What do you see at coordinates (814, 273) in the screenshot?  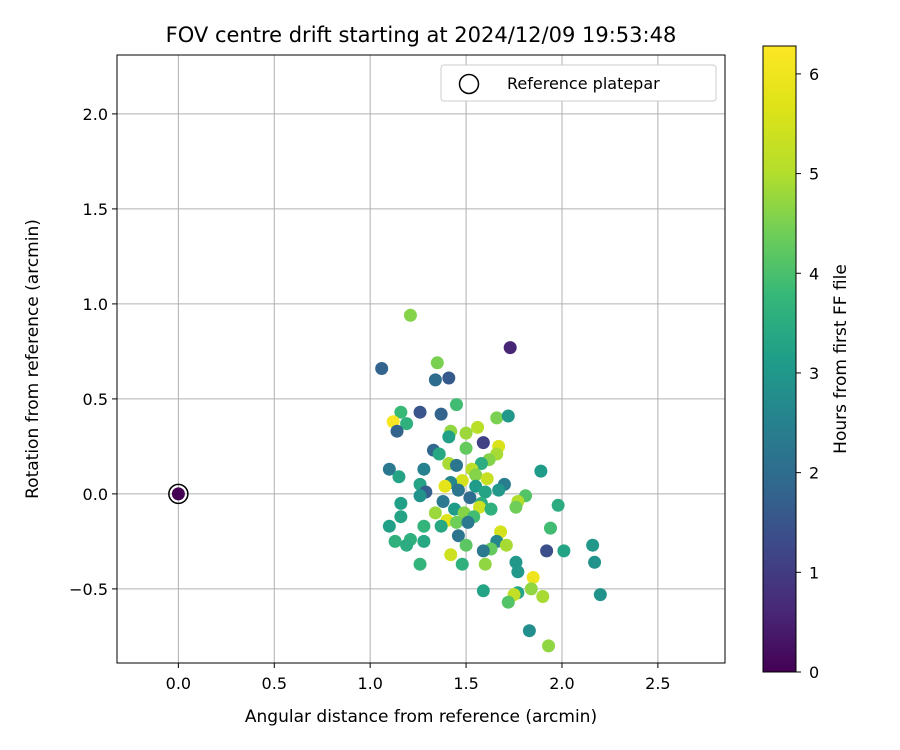 I see `colorbar-tick-label: 4` at bounding box center [814, 273].